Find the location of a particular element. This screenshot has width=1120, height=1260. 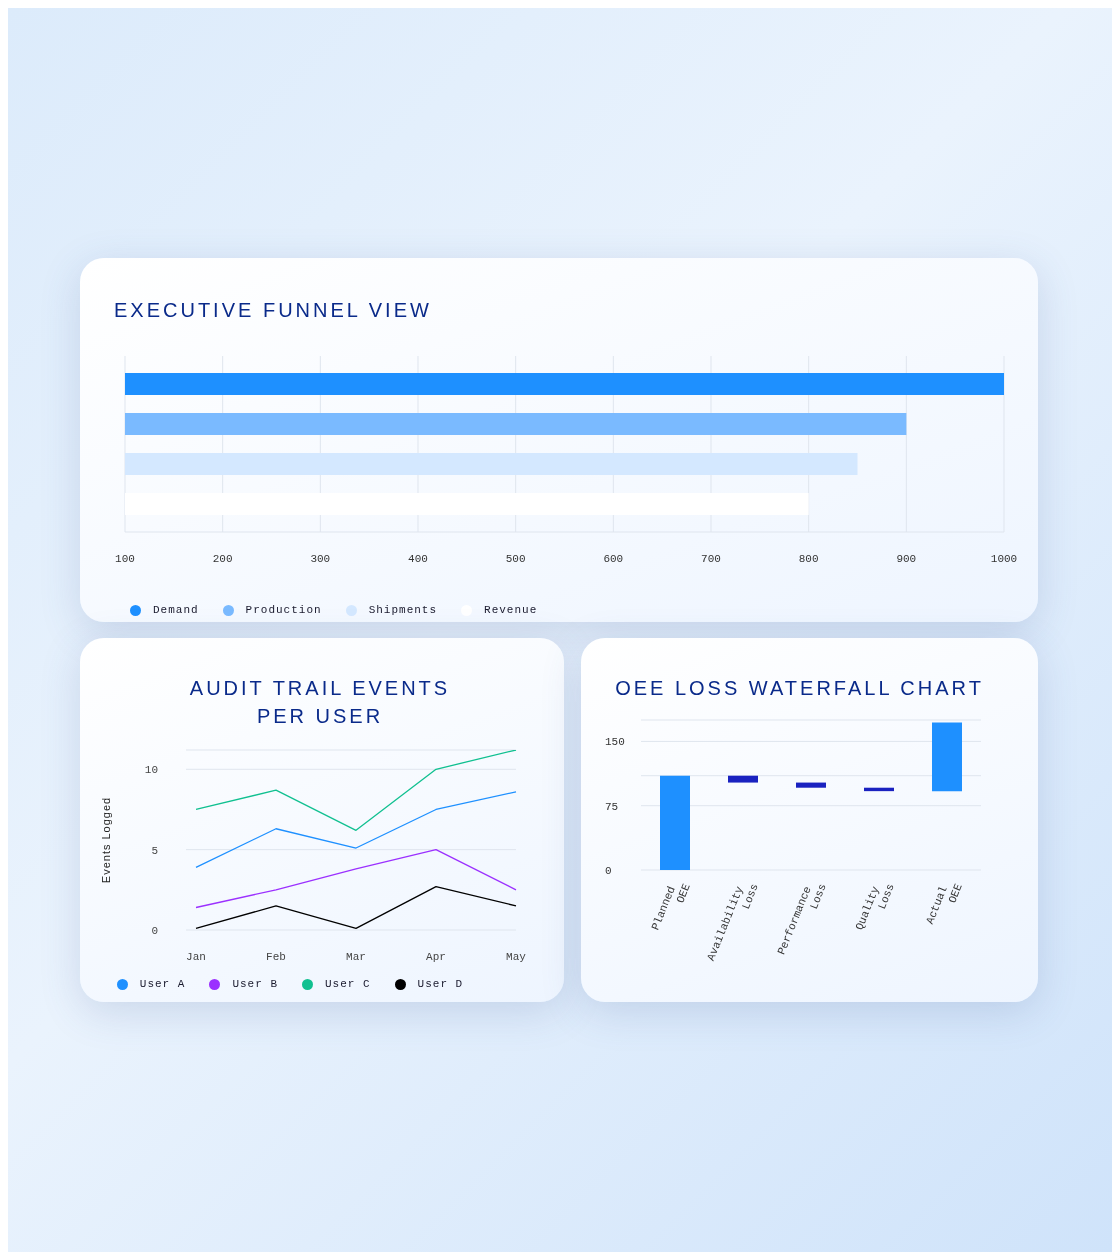

y-tick-label: 150 is located at coordinates (615, 742).